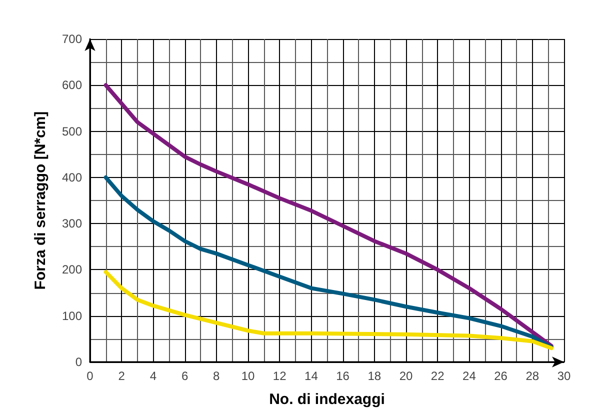  I want to click on y-tick-label: 100, so click(72, 315).